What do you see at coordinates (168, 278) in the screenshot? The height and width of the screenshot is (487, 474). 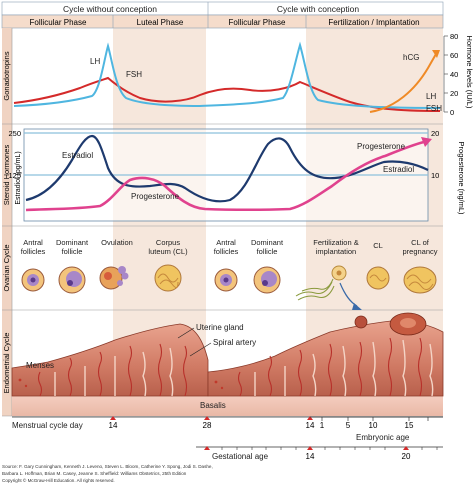 I see `corpus-luteum-icon` at bounding box center [168, 278].